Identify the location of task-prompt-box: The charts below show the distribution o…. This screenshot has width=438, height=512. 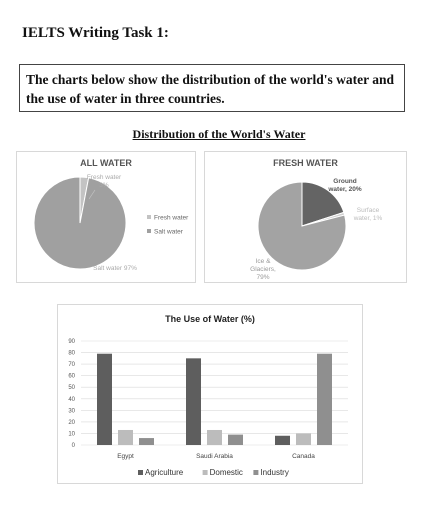
(212, 88).